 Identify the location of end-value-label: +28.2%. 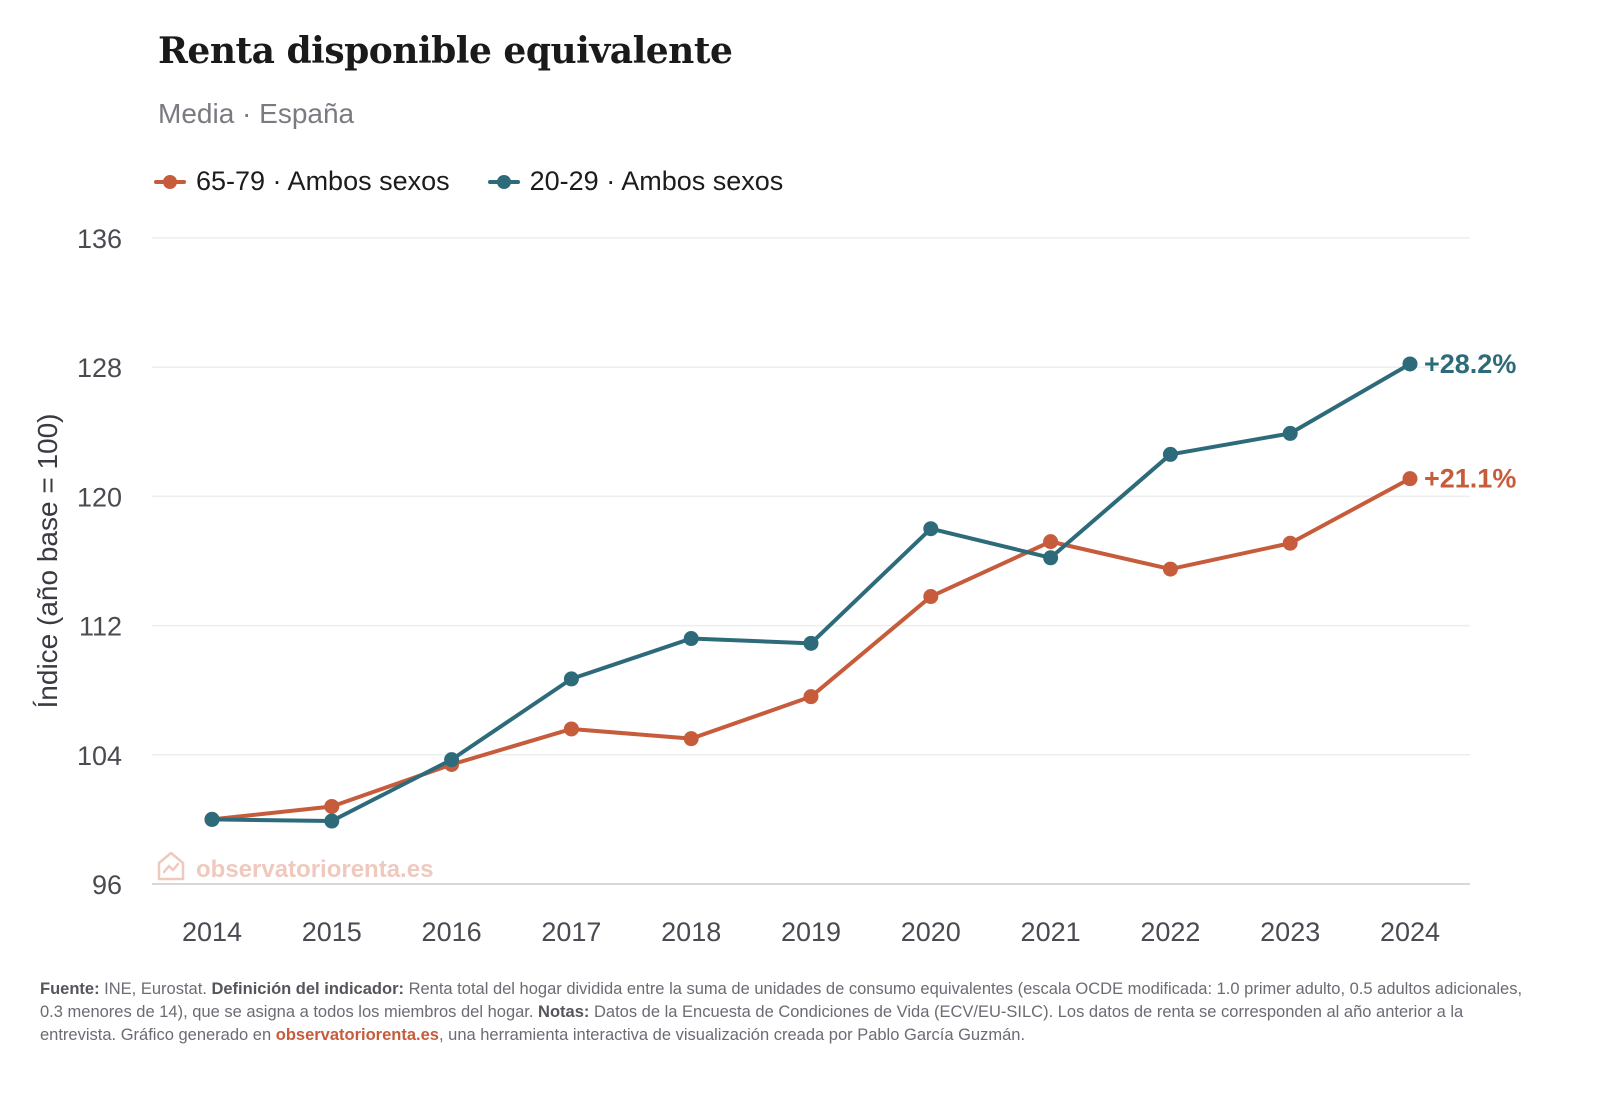
(1470, 364).